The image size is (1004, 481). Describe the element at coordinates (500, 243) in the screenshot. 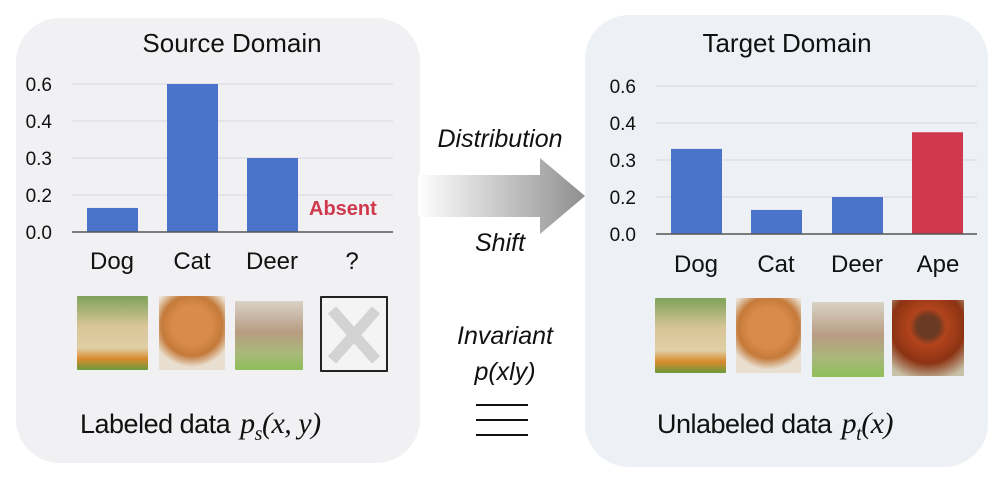

I see `shift-label: Shift` at that location.